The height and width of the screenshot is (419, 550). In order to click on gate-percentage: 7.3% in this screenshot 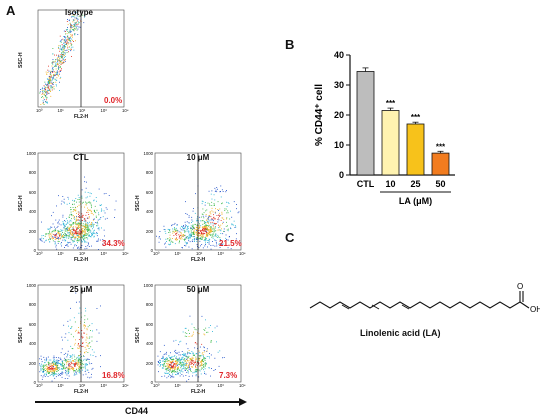, I will do `click(228, 375)`.